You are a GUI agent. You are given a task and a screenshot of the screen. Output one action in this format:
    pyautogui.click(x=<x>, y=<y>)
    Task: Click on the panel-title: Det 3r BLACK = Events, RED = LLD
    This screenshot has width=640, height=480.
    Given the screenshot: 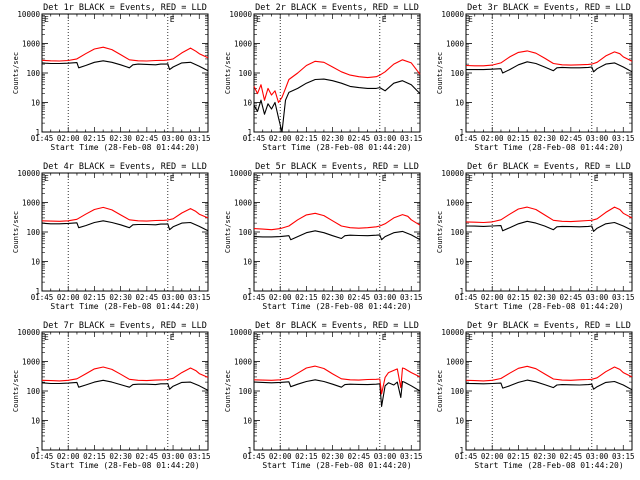 What is the action you would take?
    pyautogui.click(x=549, y=8)
    